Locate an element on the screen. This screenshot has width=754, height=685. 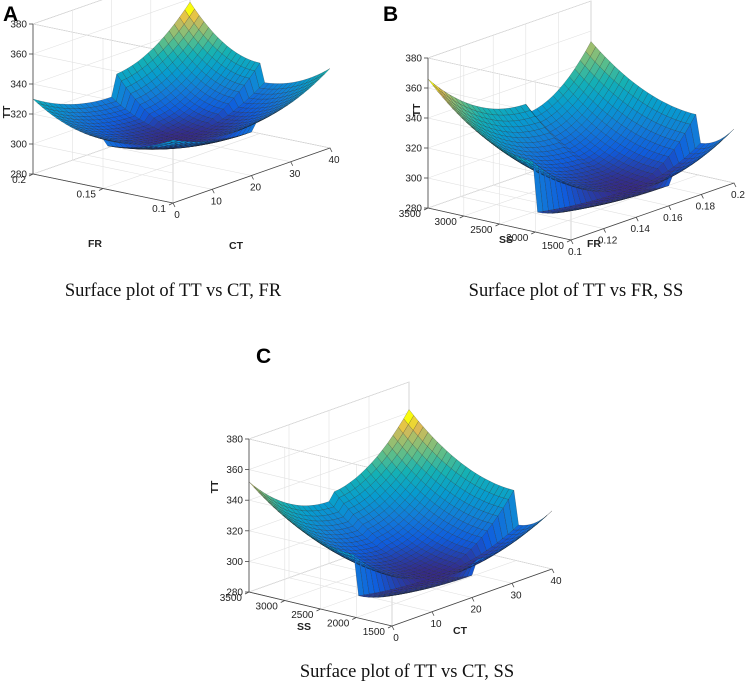
panel-c-caption: Surface plot of TT vs CT, SS is located at coordinates (407, 672).